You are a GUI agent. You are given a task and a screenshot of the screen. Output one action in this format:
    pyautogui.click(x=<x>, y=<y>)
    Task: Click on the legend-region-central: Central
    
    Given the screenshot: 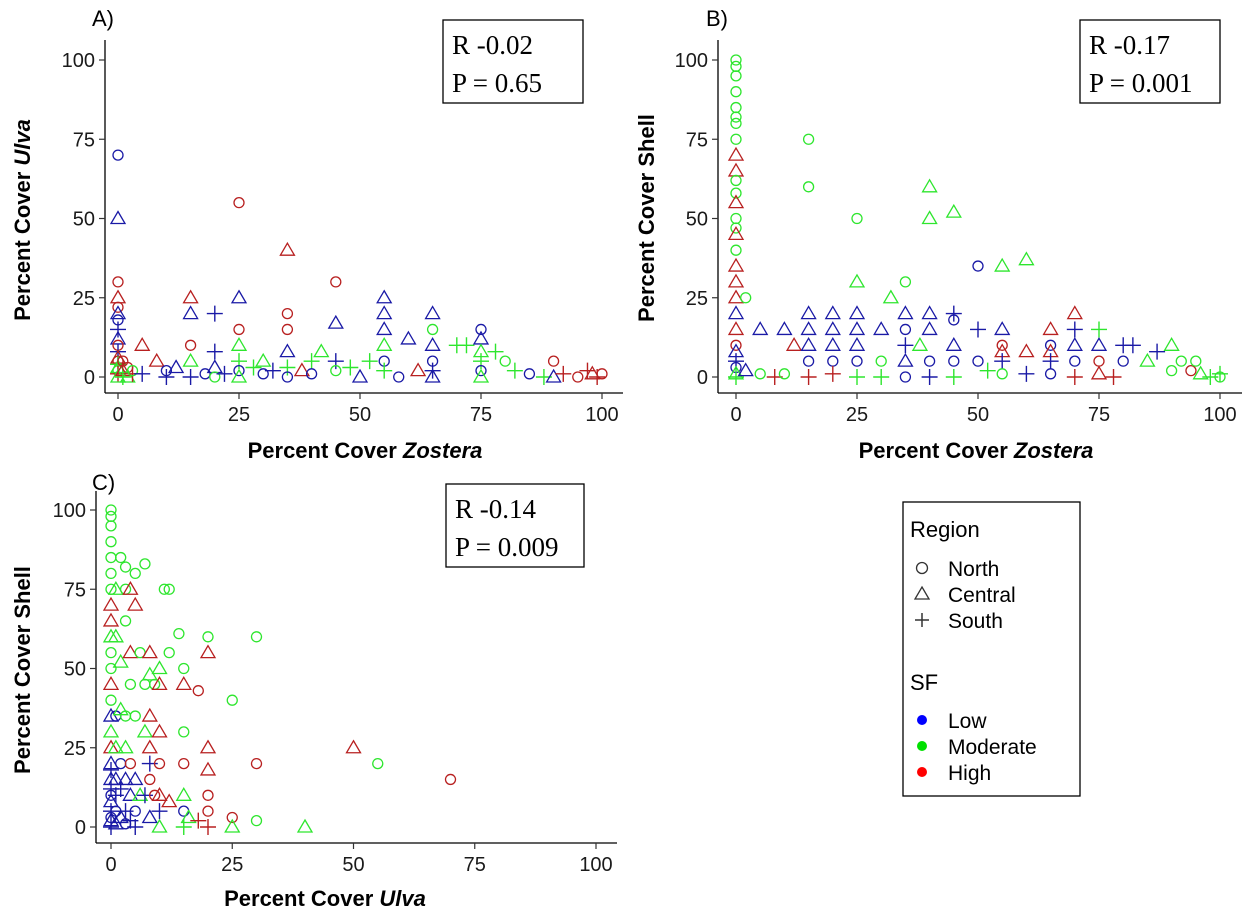 What is the action you would take?
    pyautogui.click(x=964, y=595)
    